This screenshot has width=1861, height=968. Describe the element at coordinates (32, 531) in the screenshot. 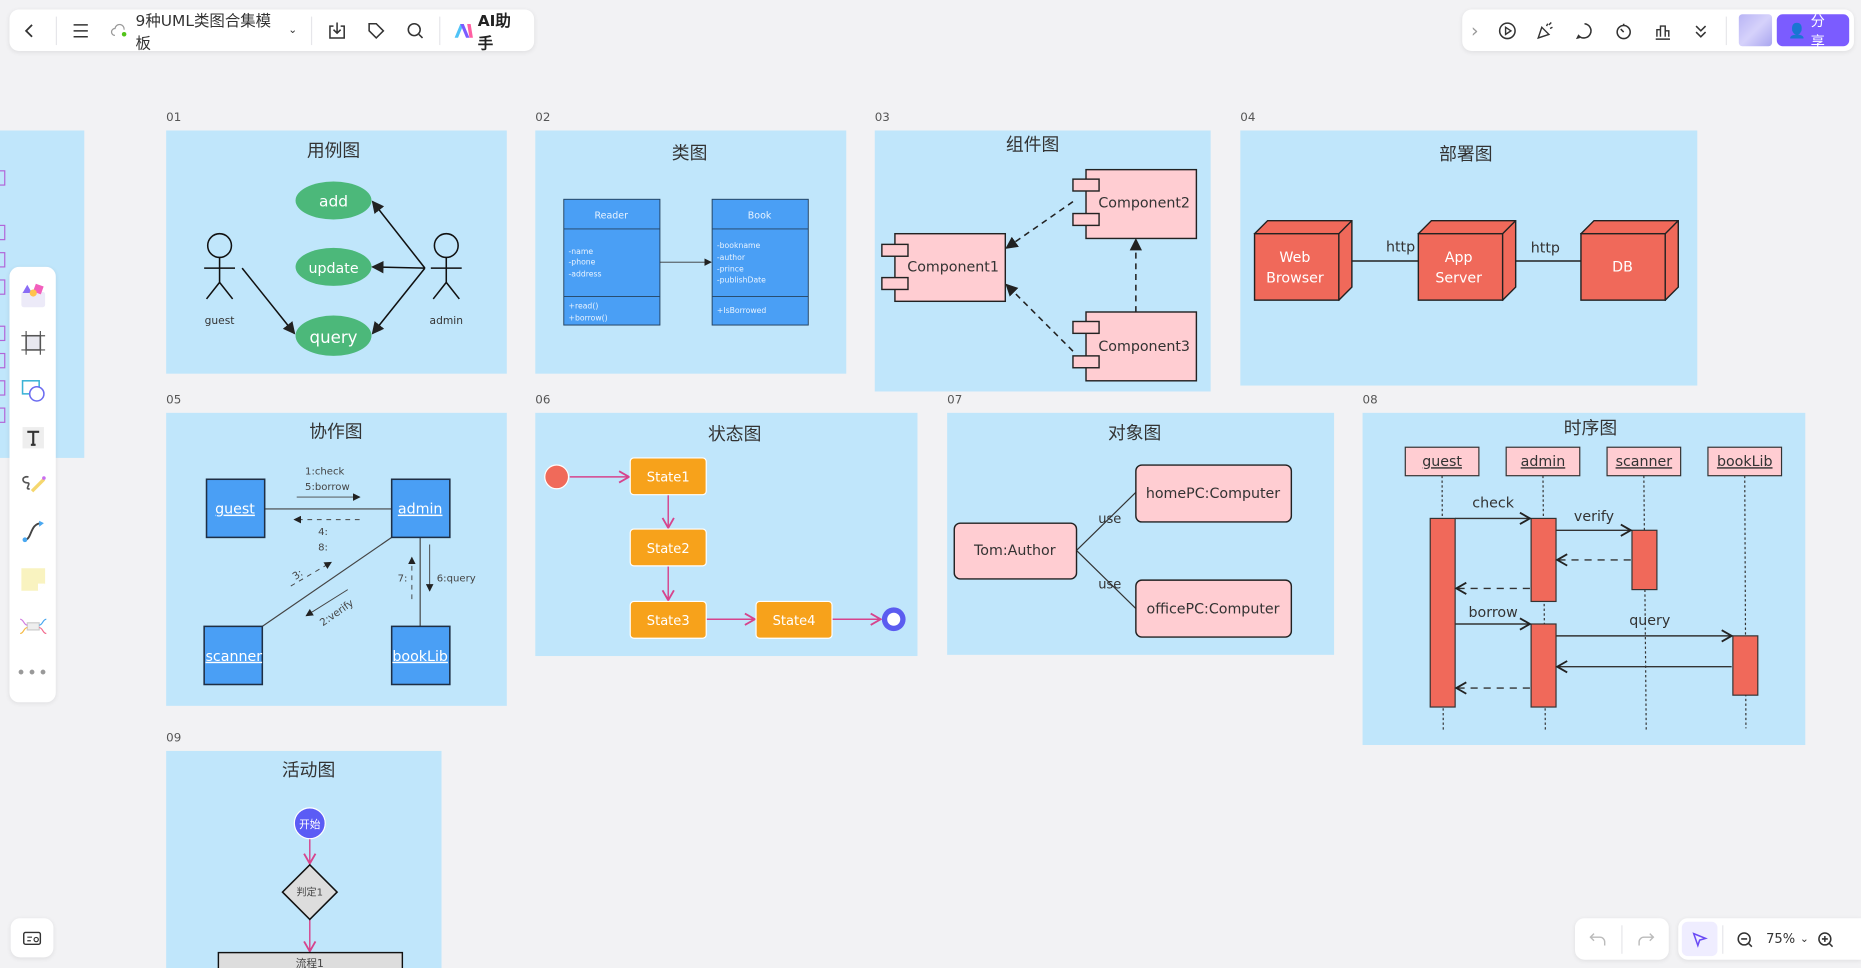

I see `connector-tool` at that location.